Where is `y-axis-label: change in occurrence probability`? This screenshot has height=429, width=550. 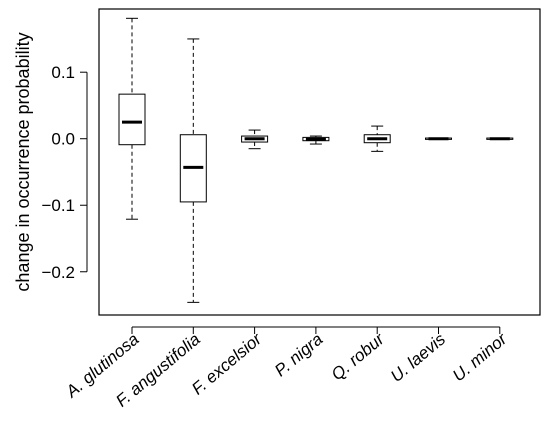 y-axis-label: change in occurrence probability is located at coordinates (23, 161).